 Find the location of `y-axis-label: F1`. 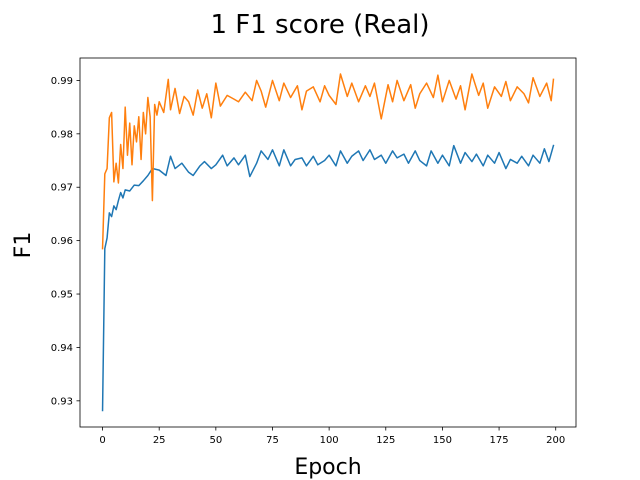

y-axis-label: F1 is located at coordinates (23, 245).